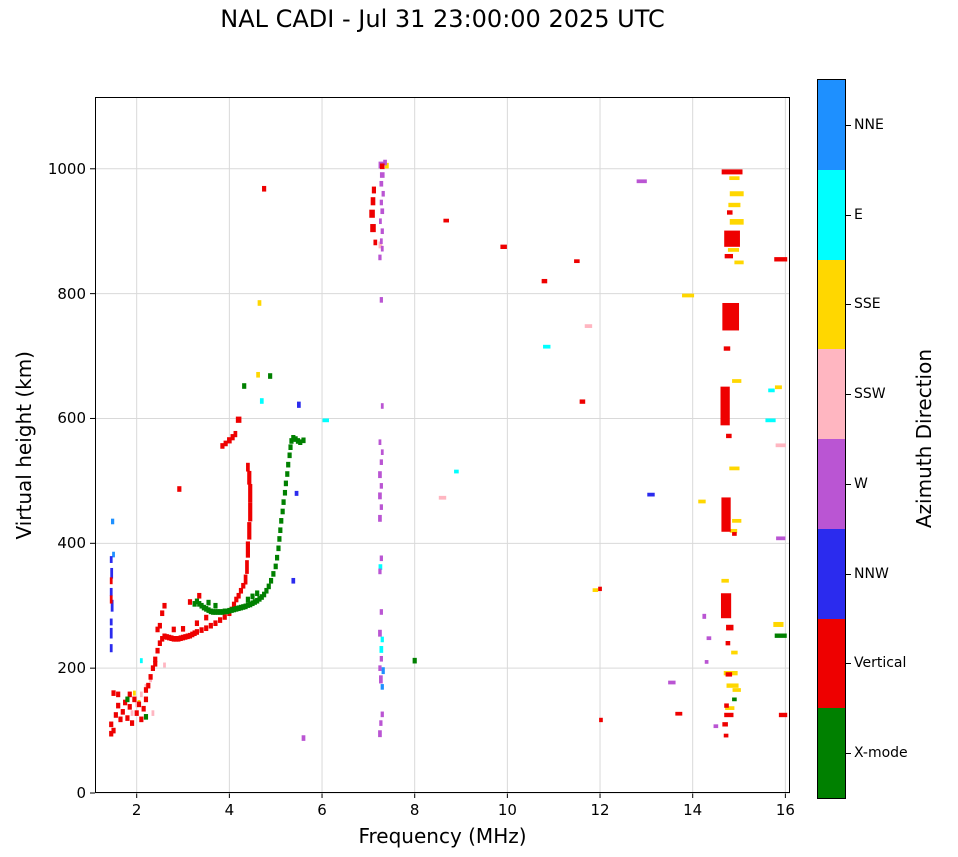 The image size is (958, 857). I want to click on x-tick-label: 4, so click(229, 810).